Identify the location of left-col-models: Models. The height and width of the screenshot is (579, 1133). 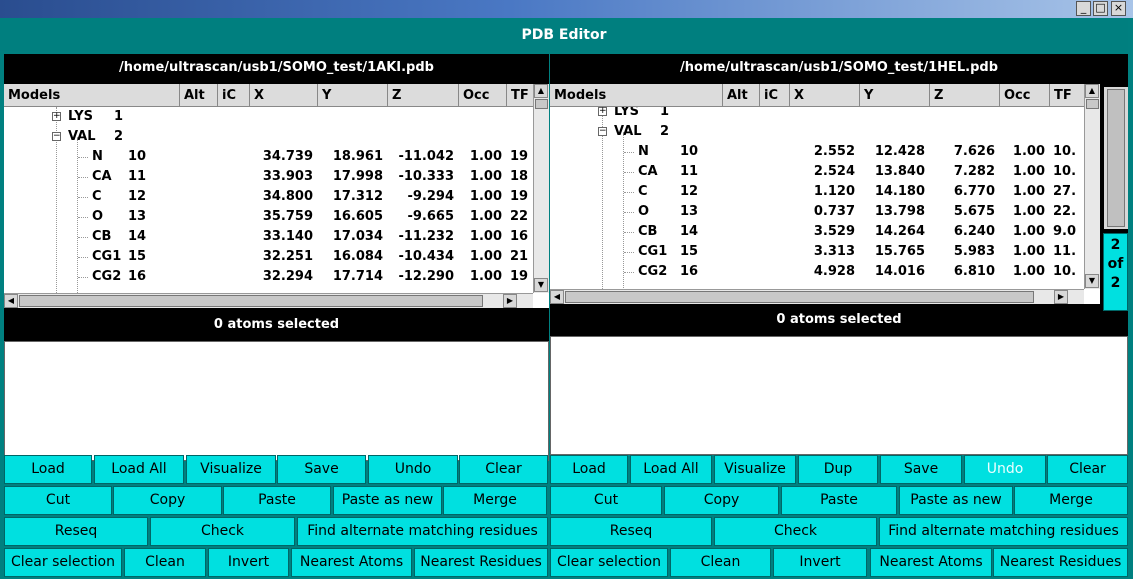
(92, 95).